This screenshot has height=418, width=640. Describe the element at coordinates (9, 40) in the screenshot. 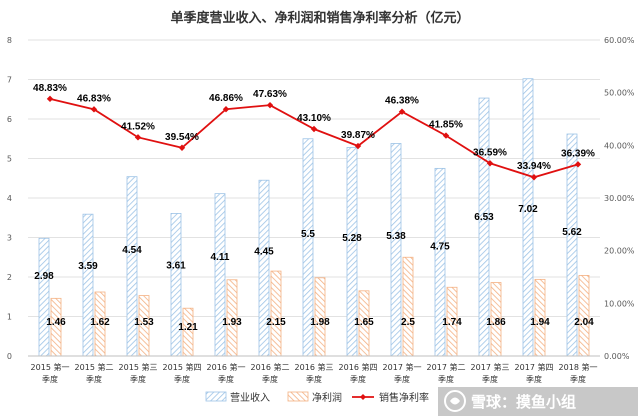

I see `left-tick-label: 8` at that location.